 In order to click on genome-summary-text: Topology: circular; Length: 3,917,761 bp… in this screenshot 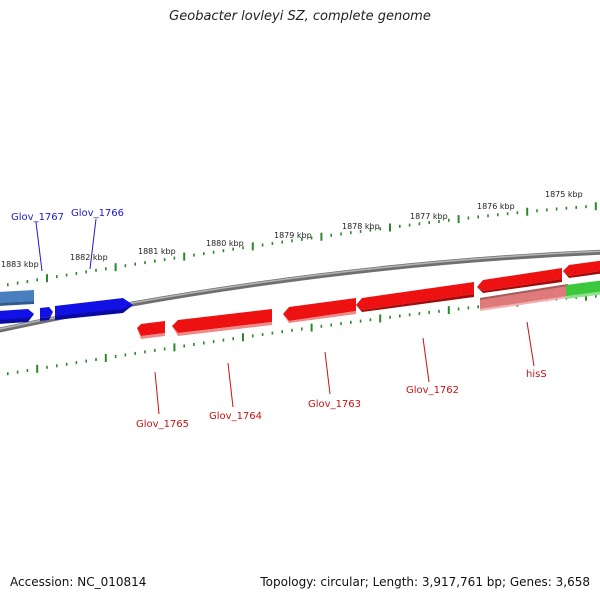, I will do `click(425, 582)`.